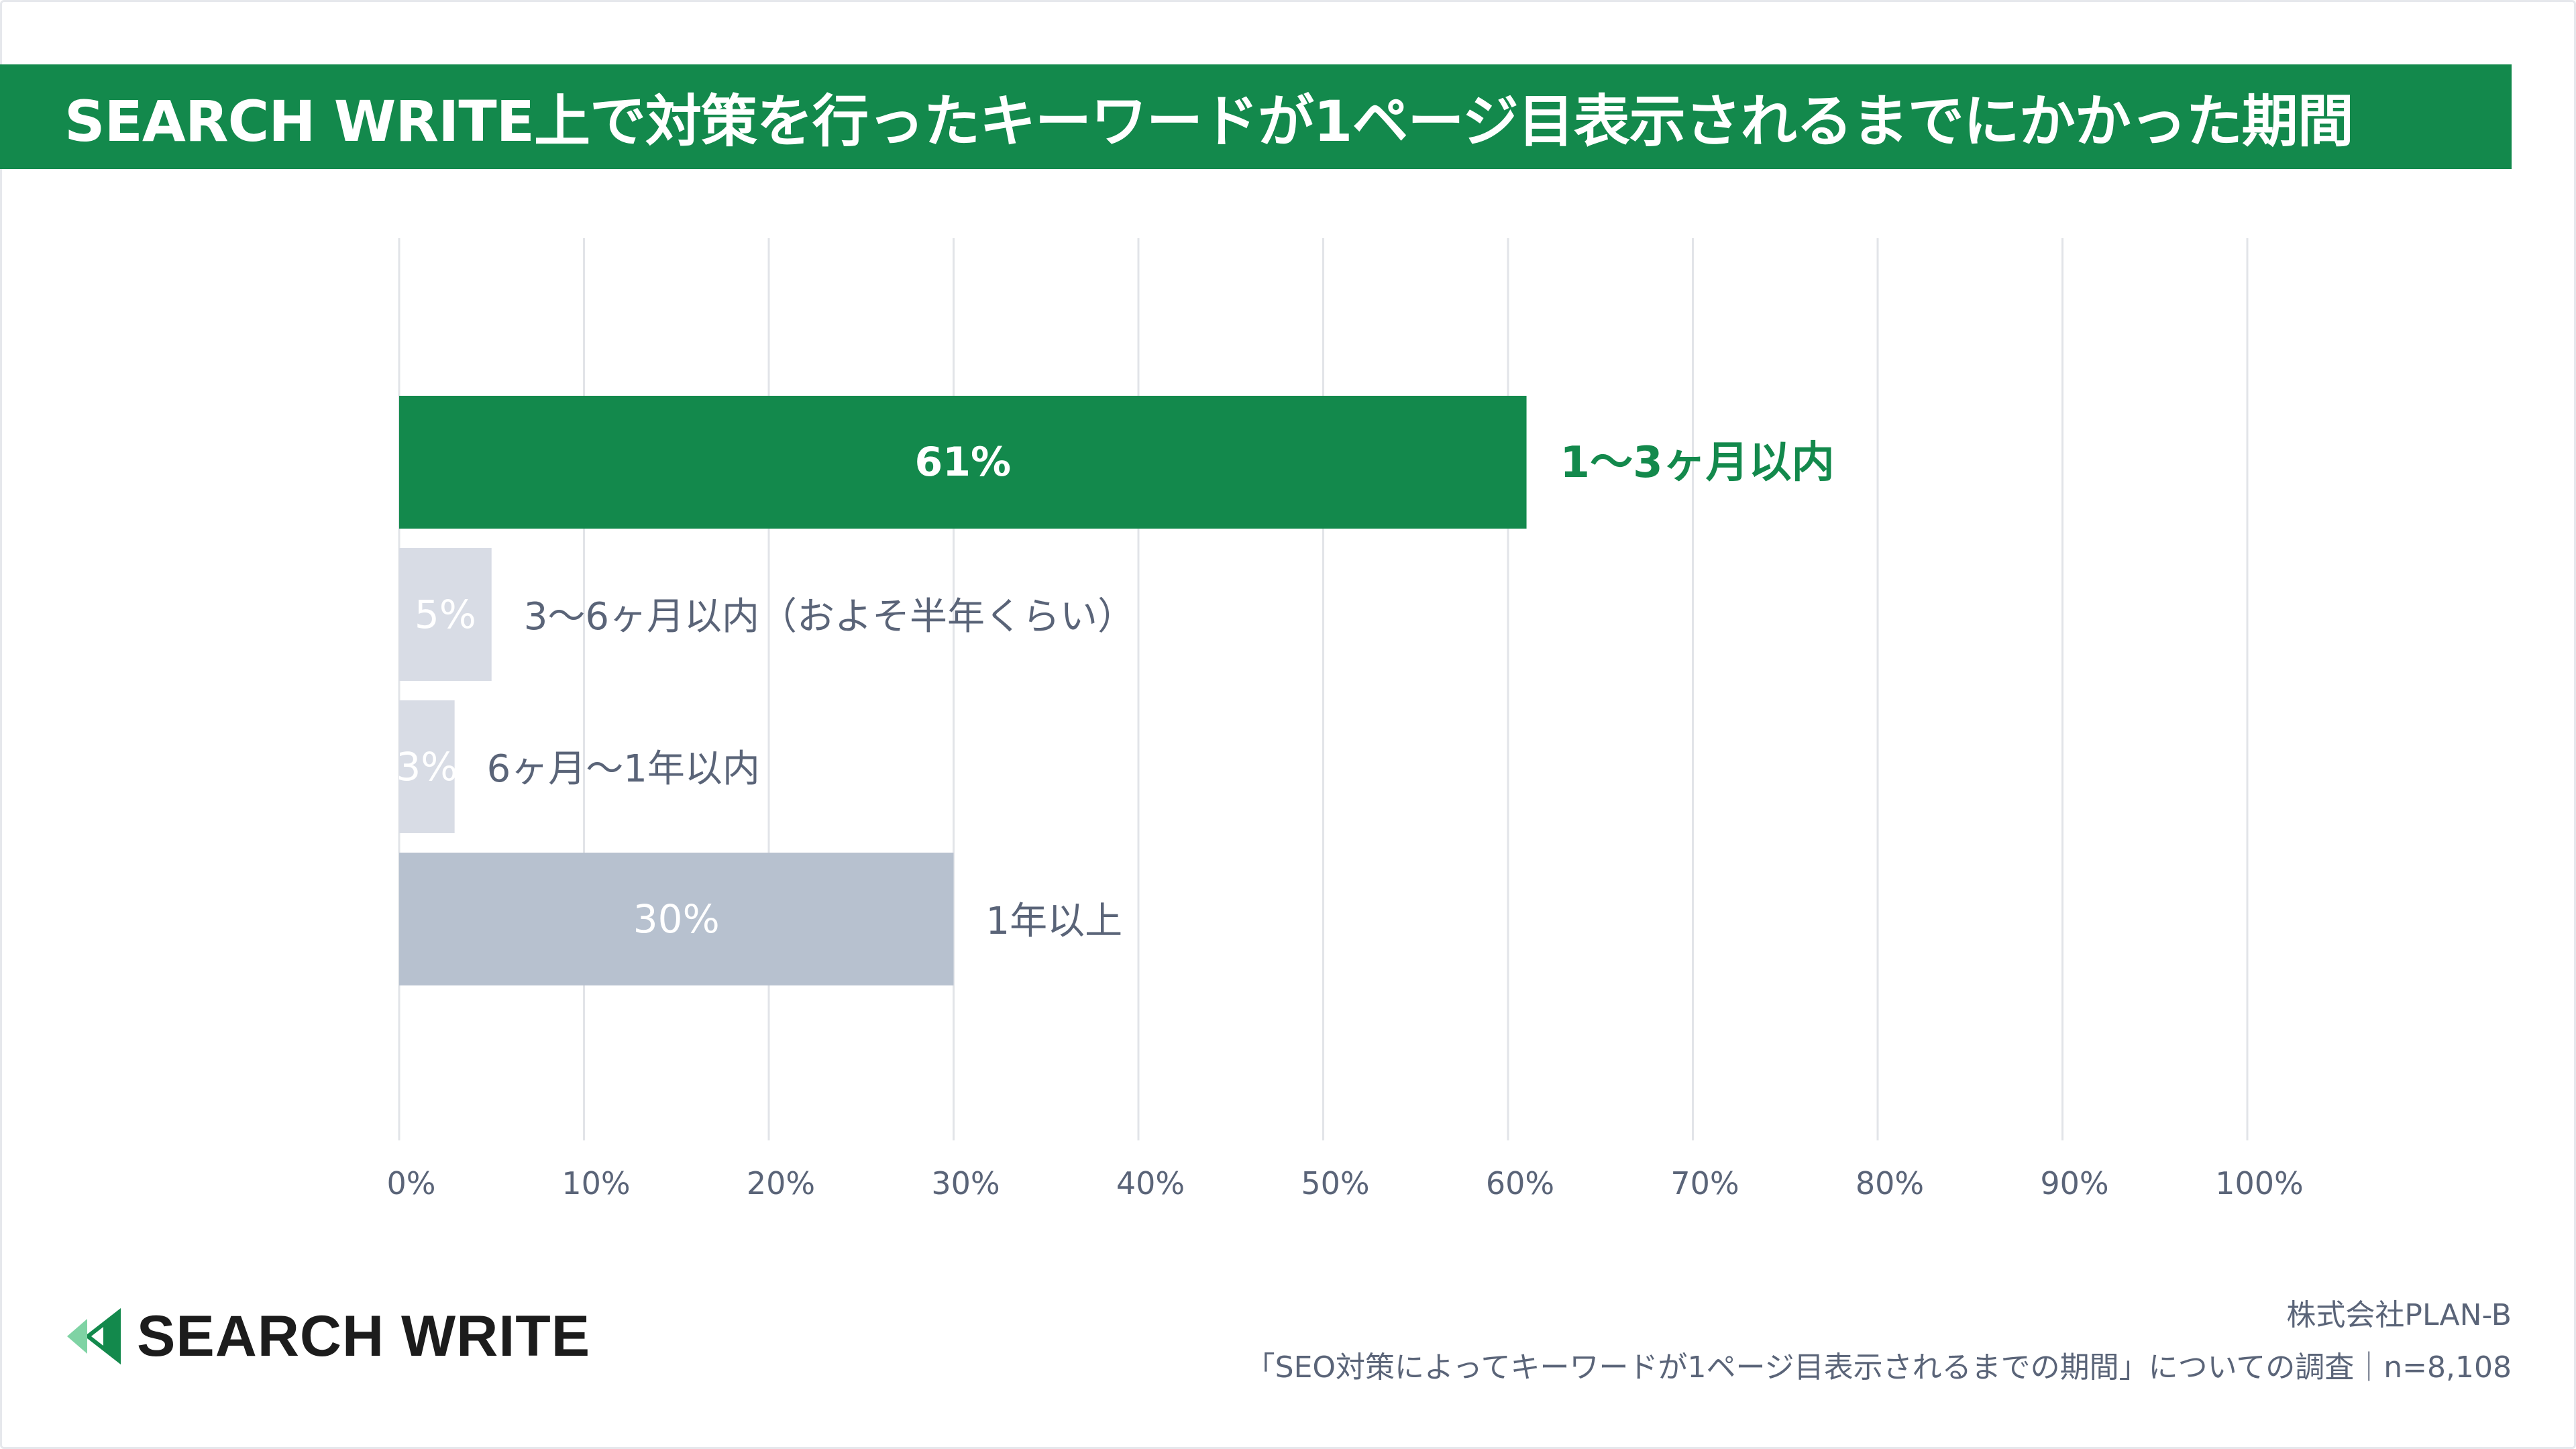 This screenshot has height=1449, width=2576. Describe the element at coordinates (2259, 1183) in the screenshot. I see `x-tick-label: 100%` at that location.